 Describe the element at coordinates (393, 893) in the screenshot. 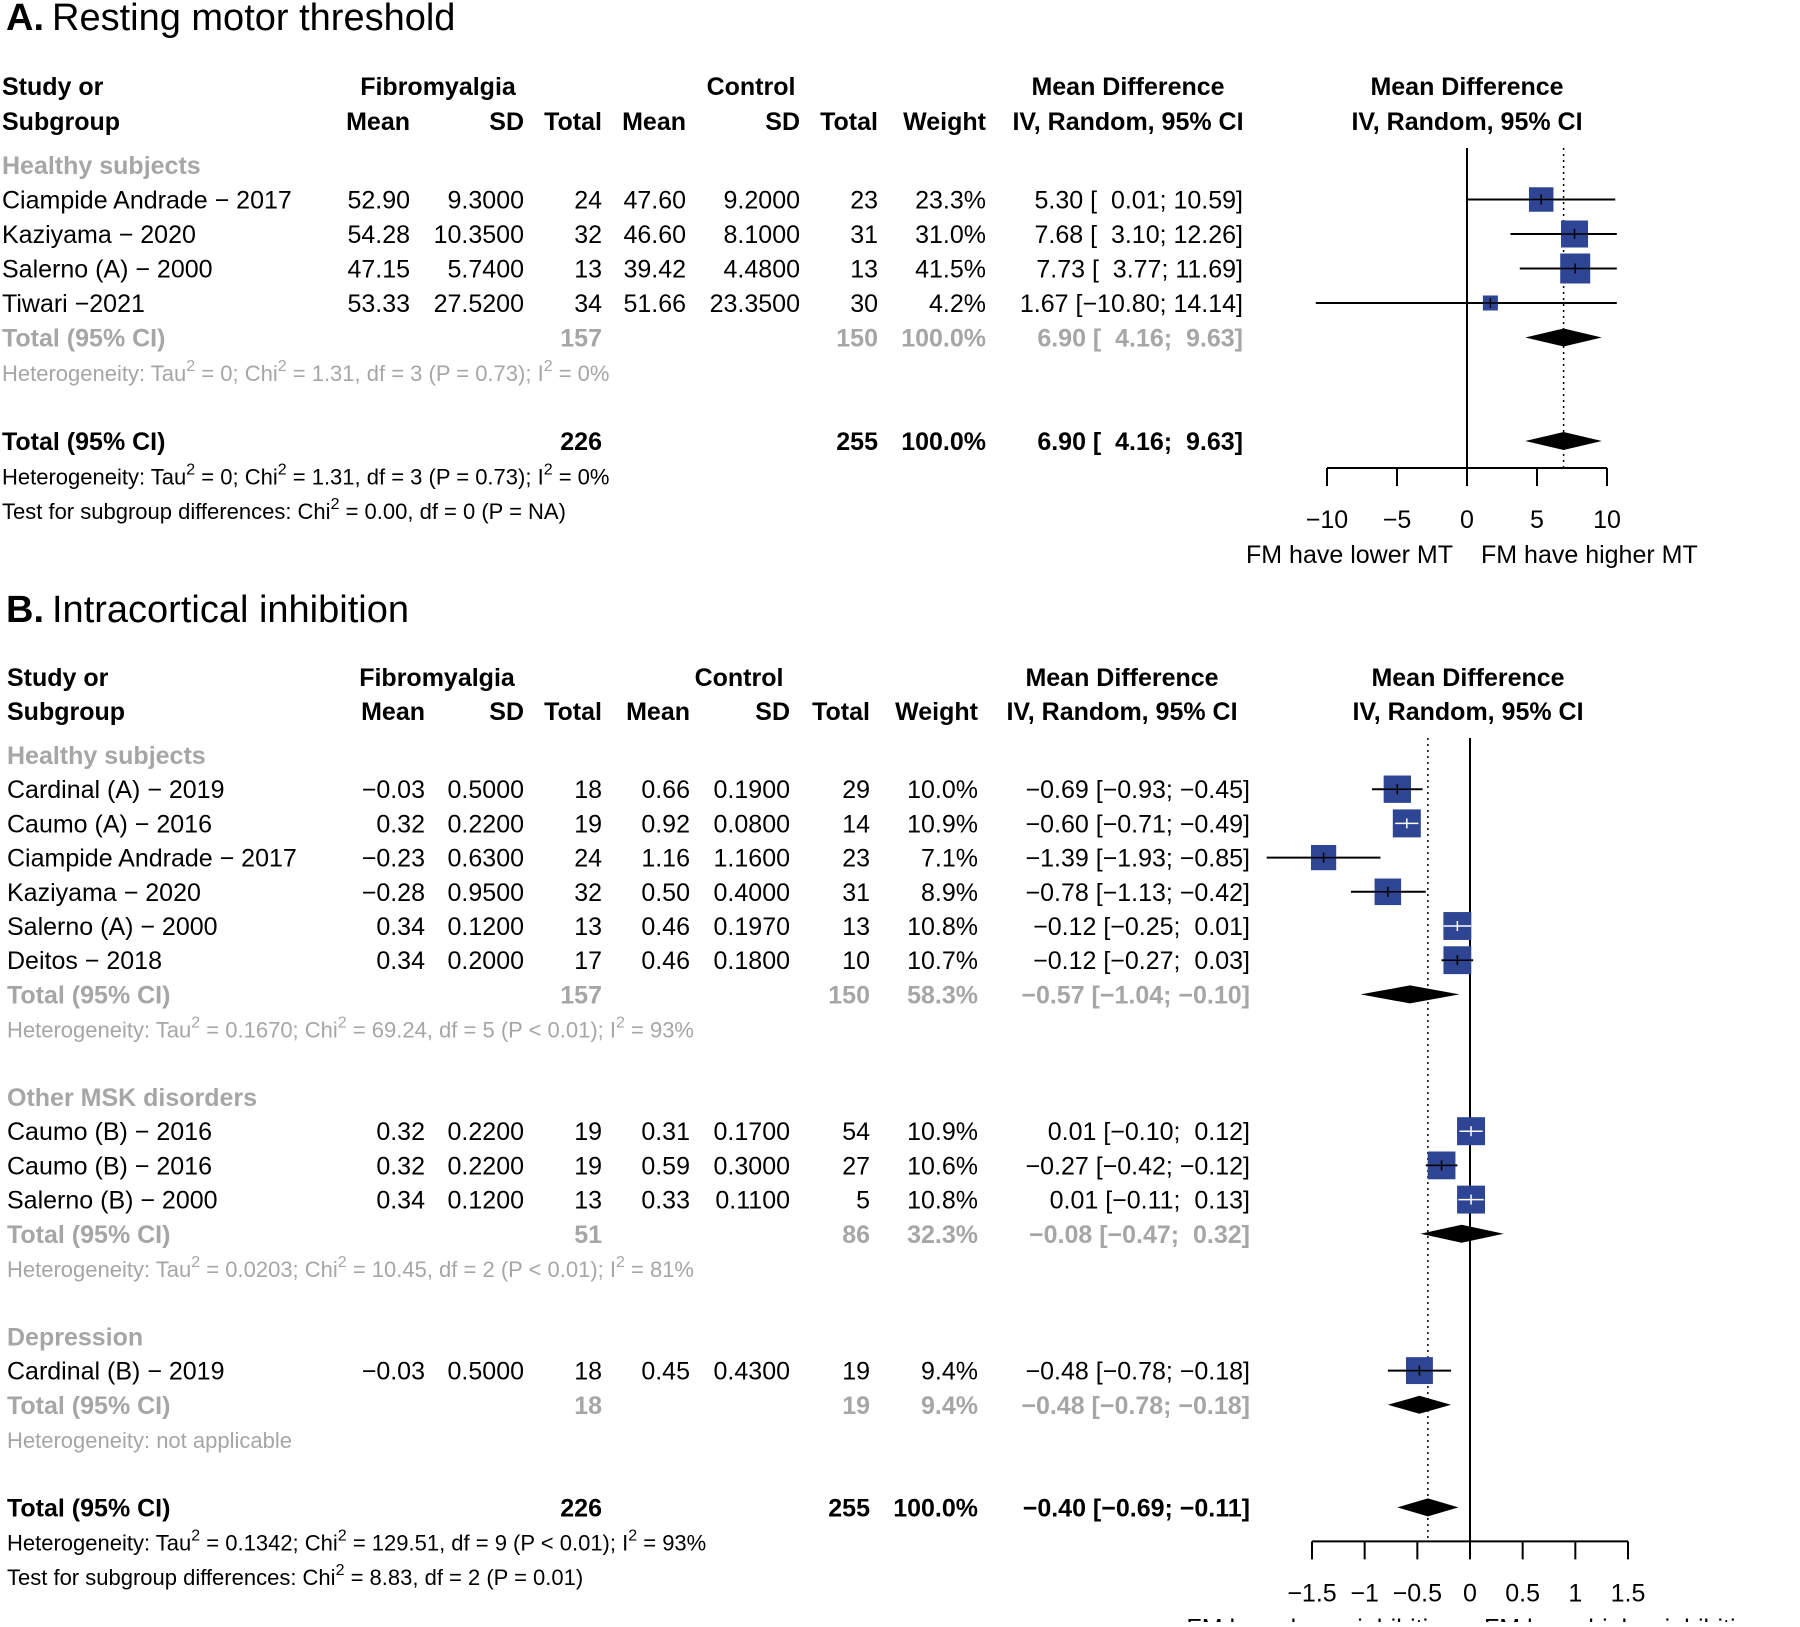

I see `fm-mean: −0.28` at that location.